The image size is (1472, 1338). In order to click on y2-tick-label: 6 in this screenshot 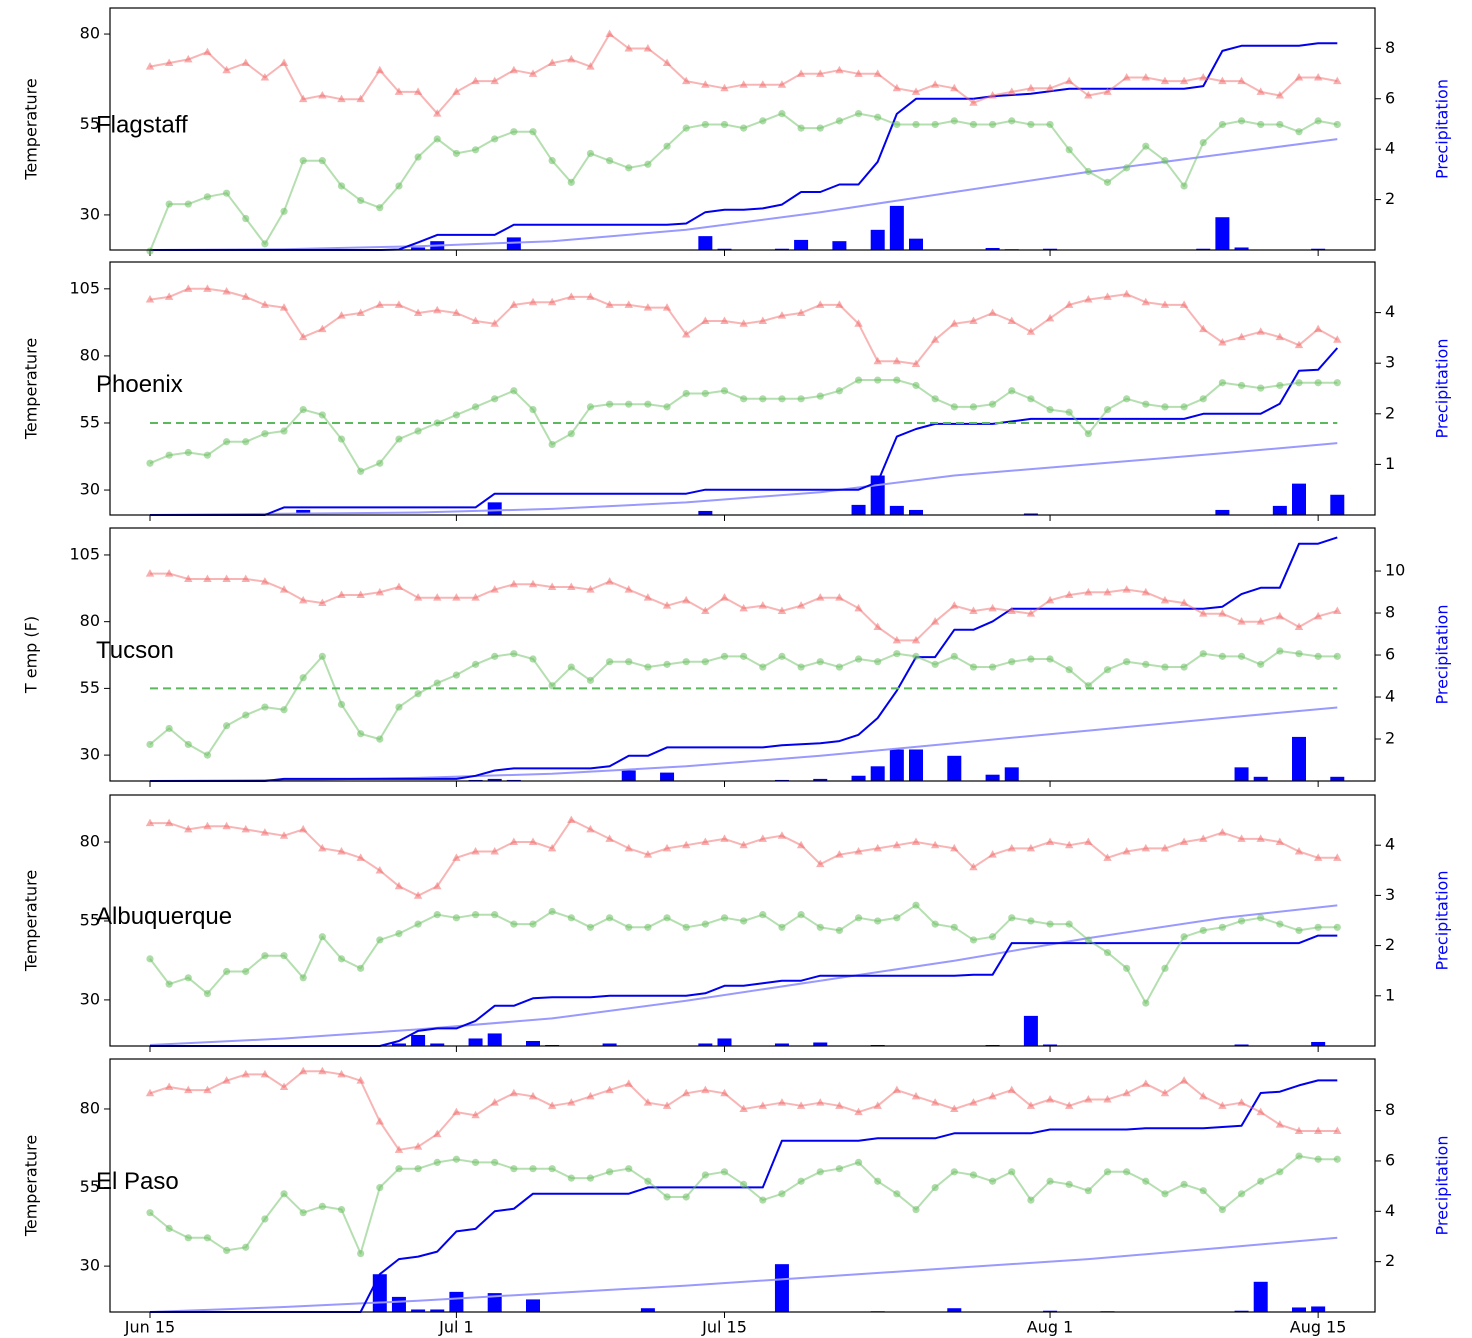, I will do `click(1390, 1159)`.